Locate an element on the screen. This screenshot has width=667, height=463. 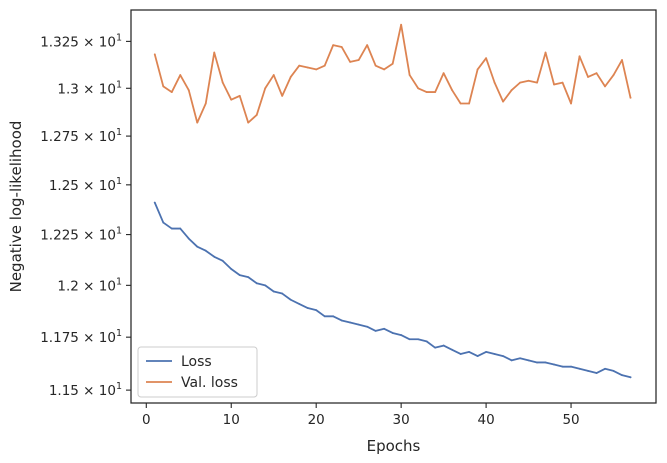
legend: Loss Val. loss is located at coordinates (197, 372).